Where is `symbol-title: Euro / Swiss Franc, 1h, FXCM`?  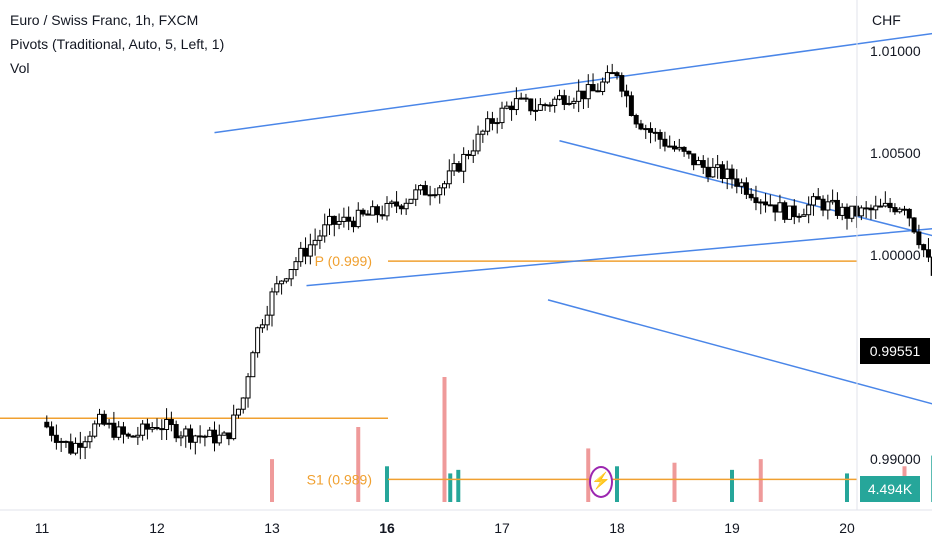
symbol-title: Euro / Swiss Franc, 1h, FXCM is located at coordinates (104, 20).